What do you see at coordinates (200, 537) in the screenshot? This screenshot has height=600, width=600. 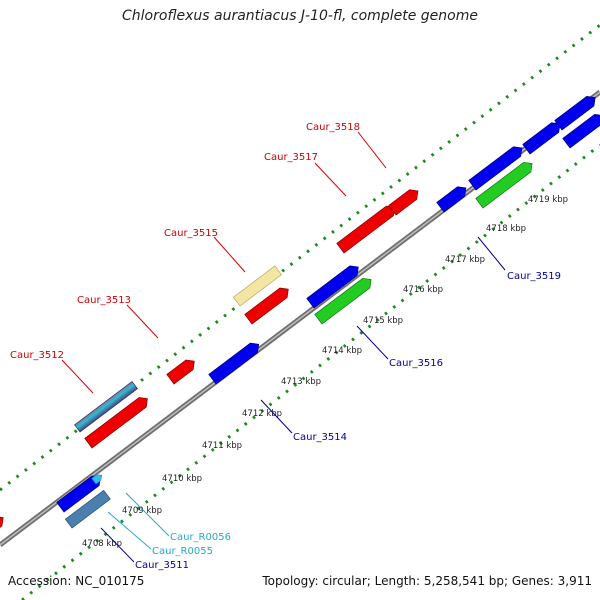 I see `gene-label: Caur_R0056` at bounding box center [200, 537].